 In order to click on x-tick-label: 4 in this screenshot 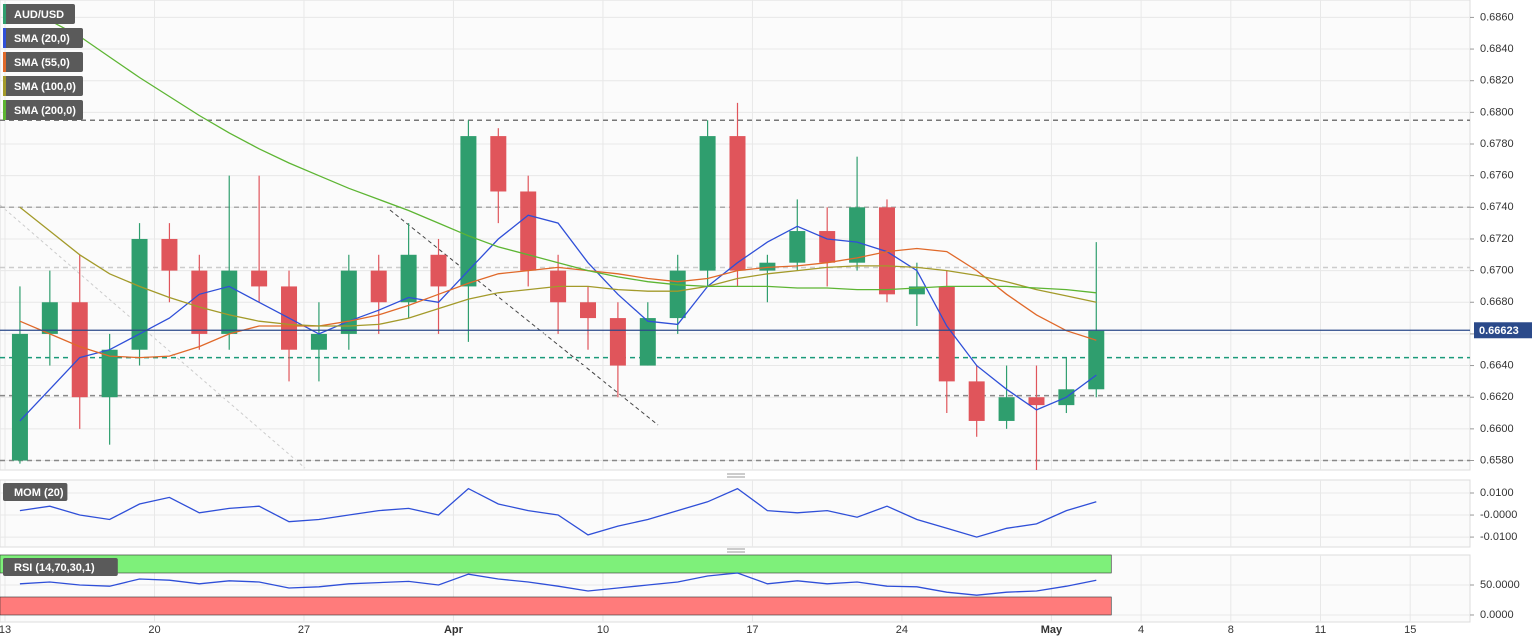, I will do `click(1141, 630)`.